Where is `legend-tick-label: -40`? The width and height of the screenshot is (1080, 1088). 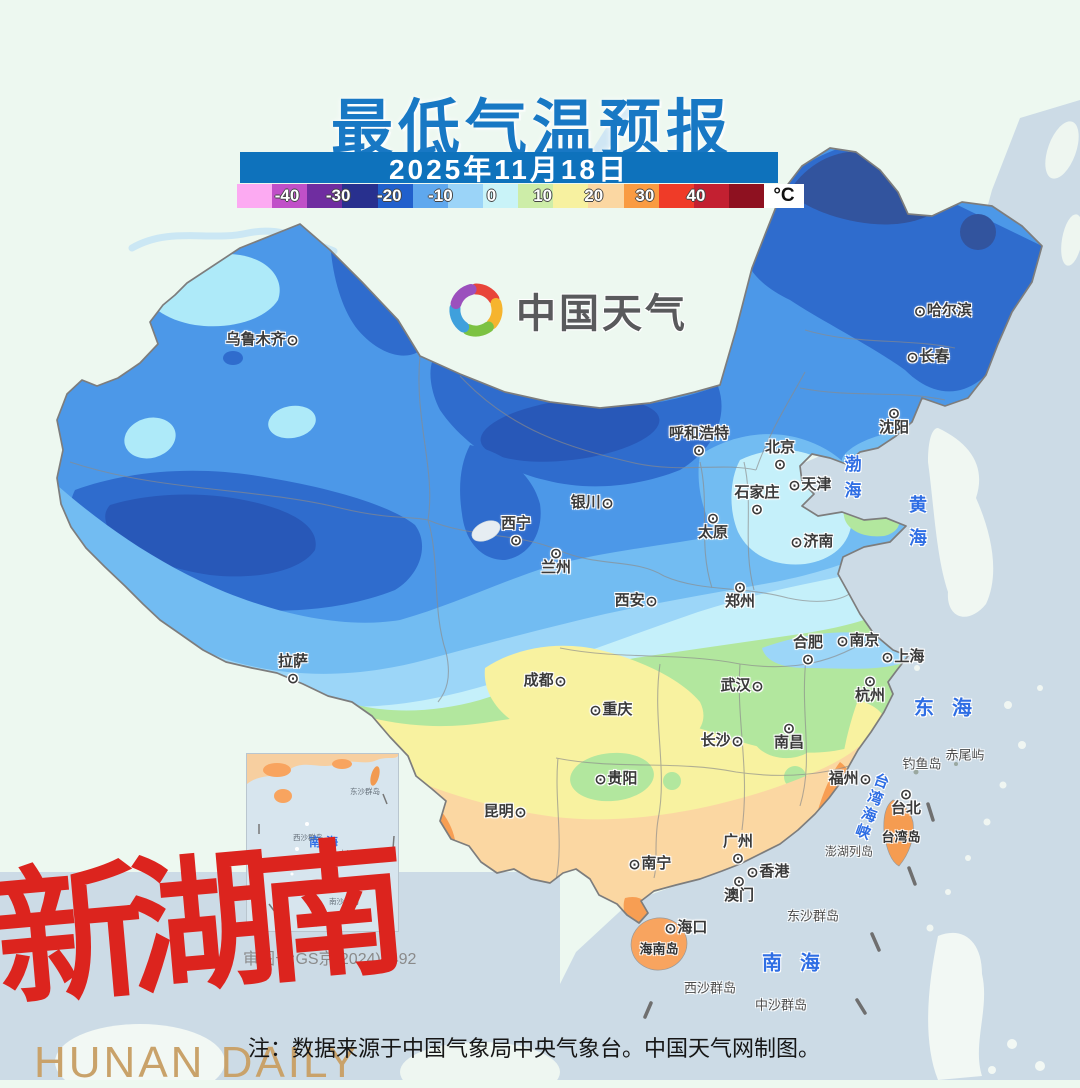 legend-tick-label: -40 is located at coordinates (287, 195).